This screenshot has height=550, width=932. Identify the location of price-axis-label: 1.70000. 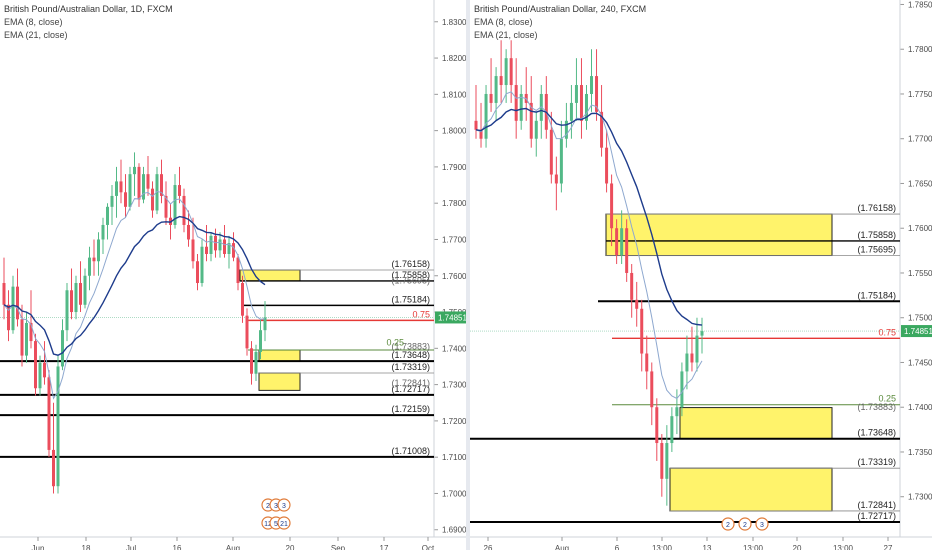
(454, 493).